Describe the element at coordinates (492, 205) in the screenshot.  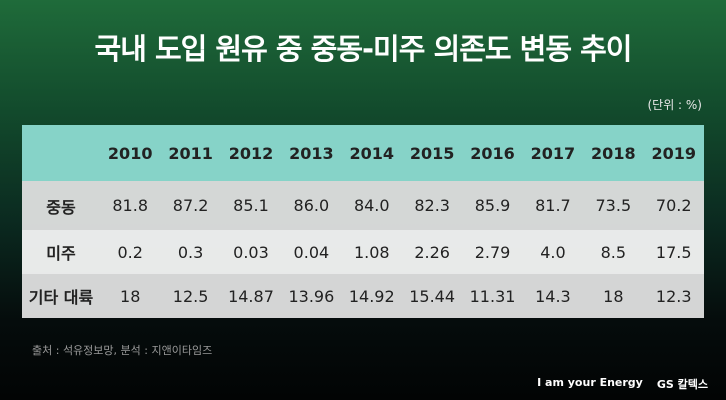
I see `table-cell: 85.9` at that location.